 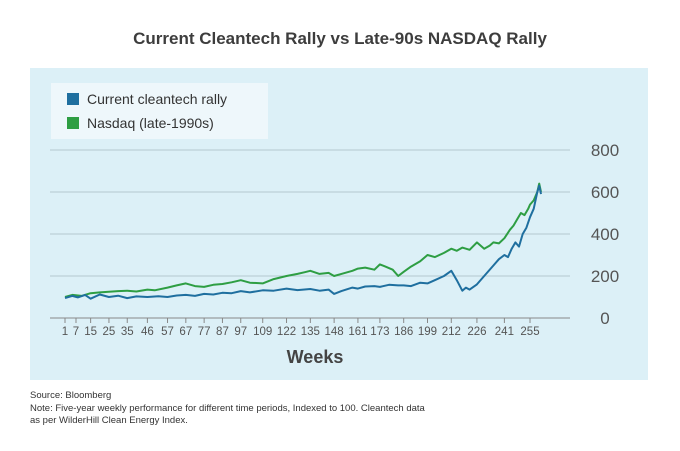 I want to click on y-axis-ticks: 0 200 400 600 800, so click(x=605, y=234).